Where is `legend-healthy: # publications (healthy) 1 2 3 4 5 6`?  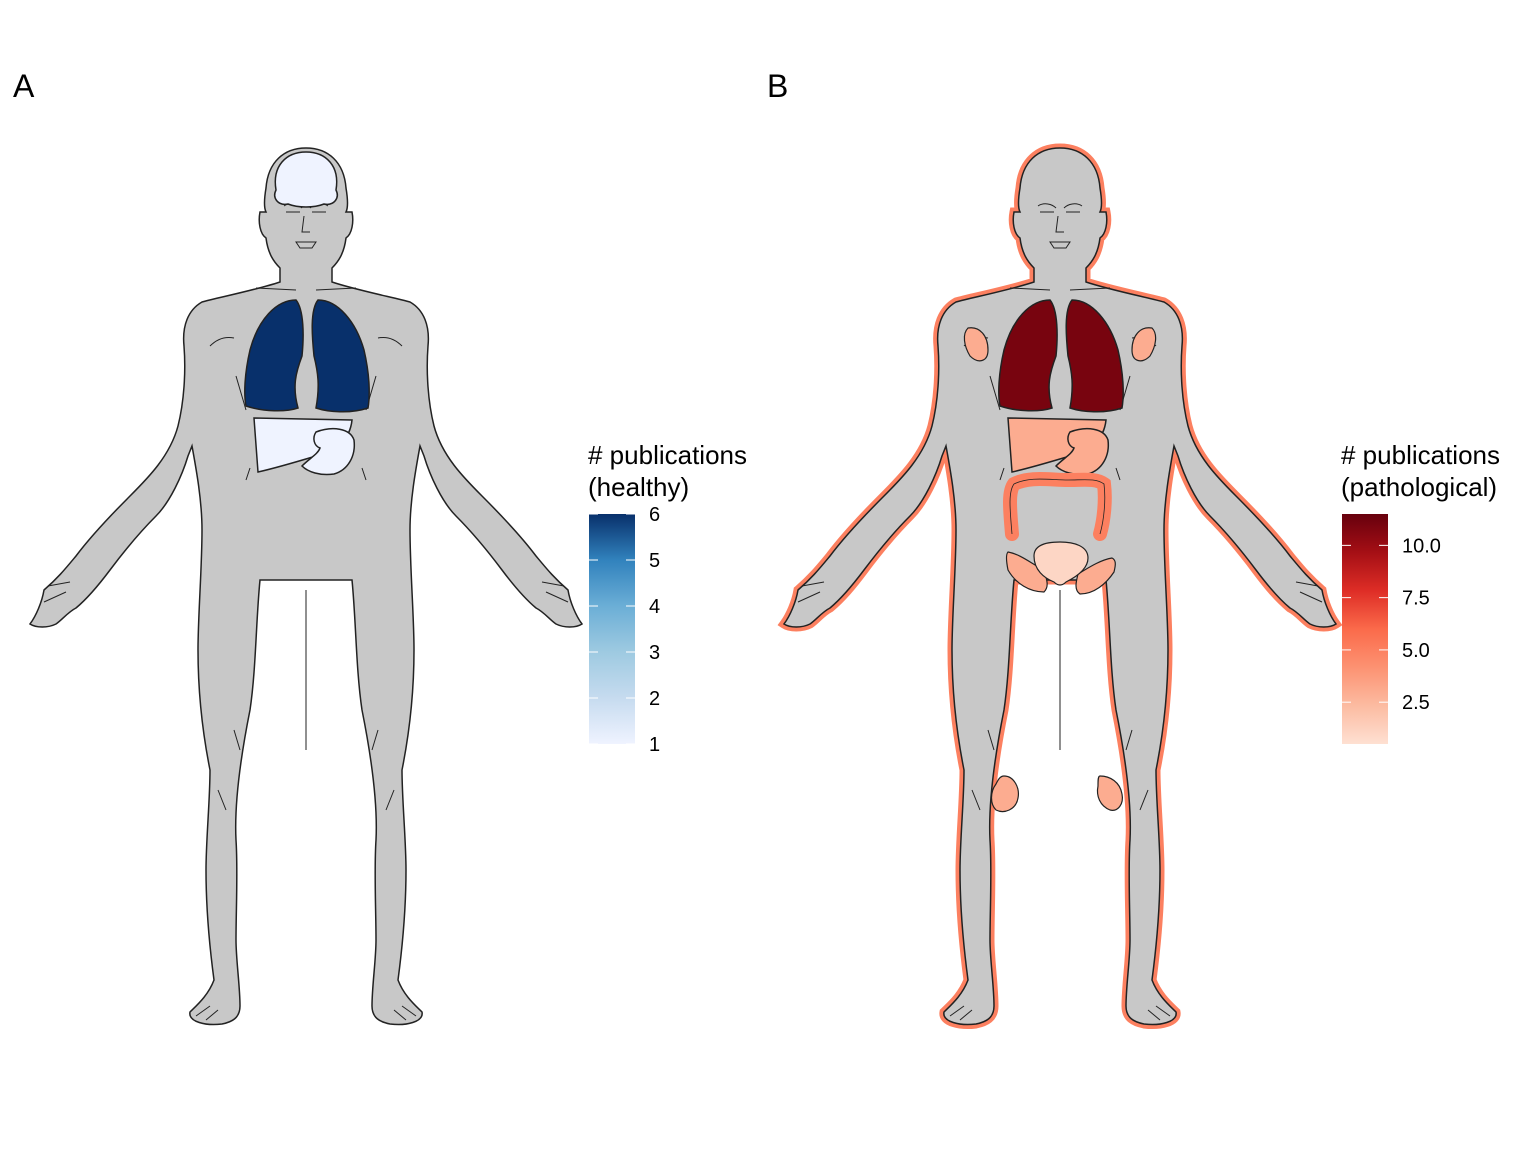 legend-healthy: # publications (healthy) 1 2 3 4 5 6 is located at coordinates (667, 598).